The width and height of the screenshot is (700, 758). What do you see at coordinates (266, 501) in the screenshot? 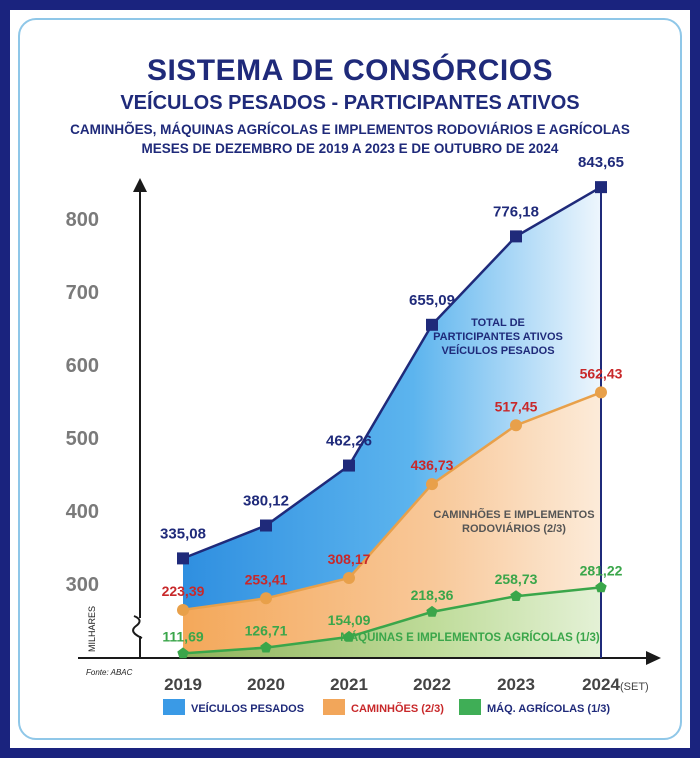
I see `data-label-veiculos-pesados: 380,12` at bounding box center [266, 501].